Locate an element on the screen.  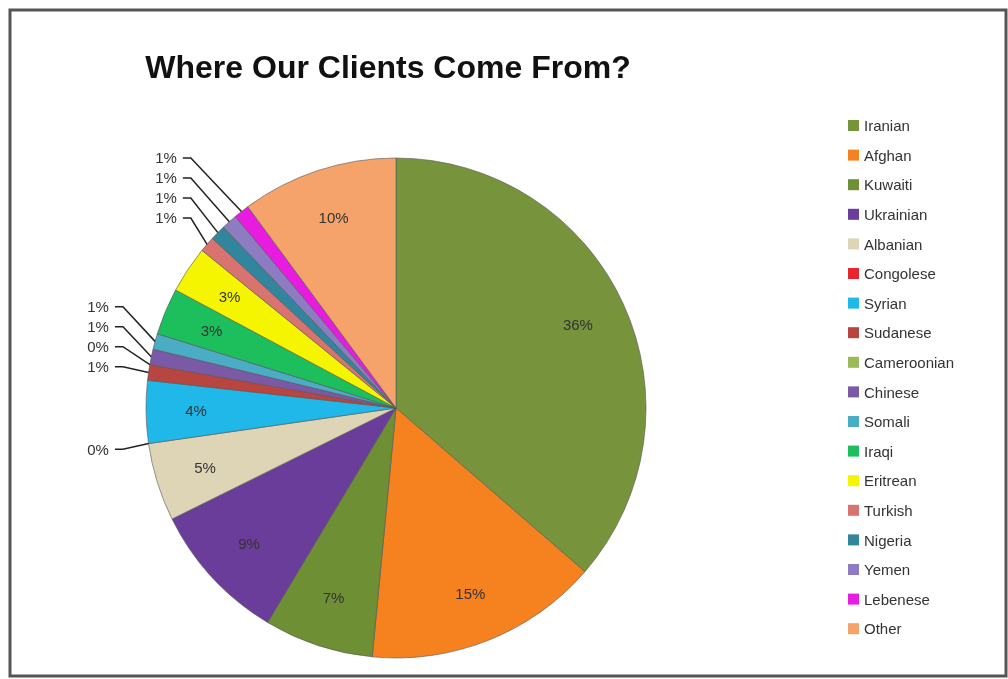
legend-label: Afghan is located at coordinates (888, 155).